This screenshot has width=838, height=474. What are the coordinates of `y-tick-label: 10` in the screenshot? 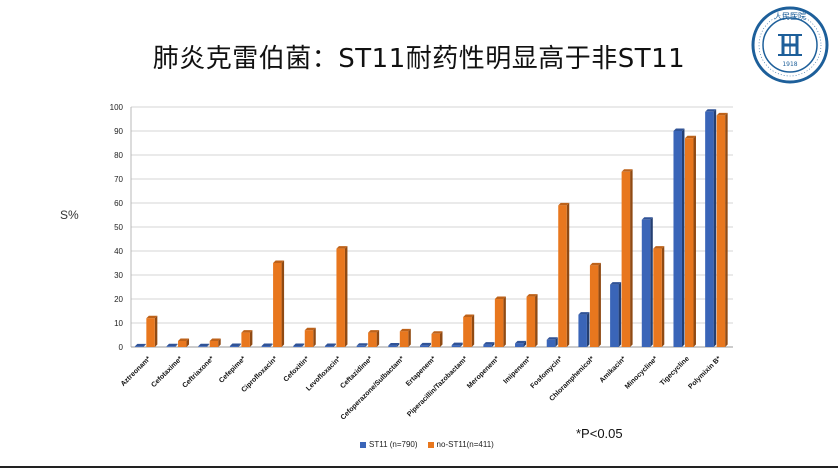 It's located at (118, 323).